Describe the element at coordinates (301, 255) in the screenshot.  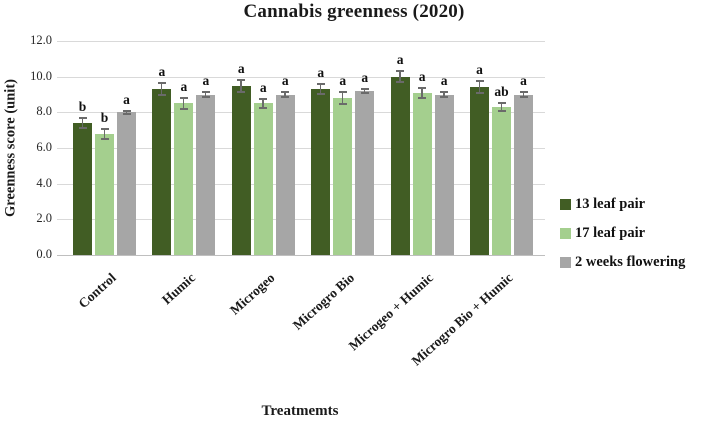
I see `x-axis-line` at that location.